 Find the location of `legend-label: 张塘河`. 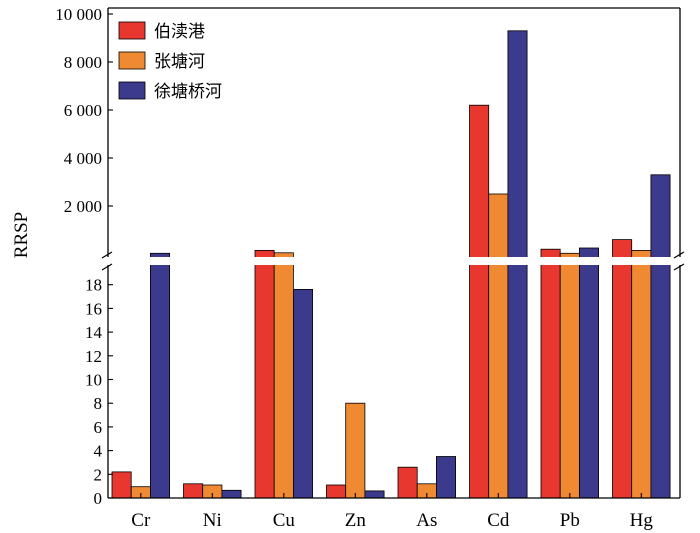

legend-label: 张塘河 is located at coordinates (179, 62).